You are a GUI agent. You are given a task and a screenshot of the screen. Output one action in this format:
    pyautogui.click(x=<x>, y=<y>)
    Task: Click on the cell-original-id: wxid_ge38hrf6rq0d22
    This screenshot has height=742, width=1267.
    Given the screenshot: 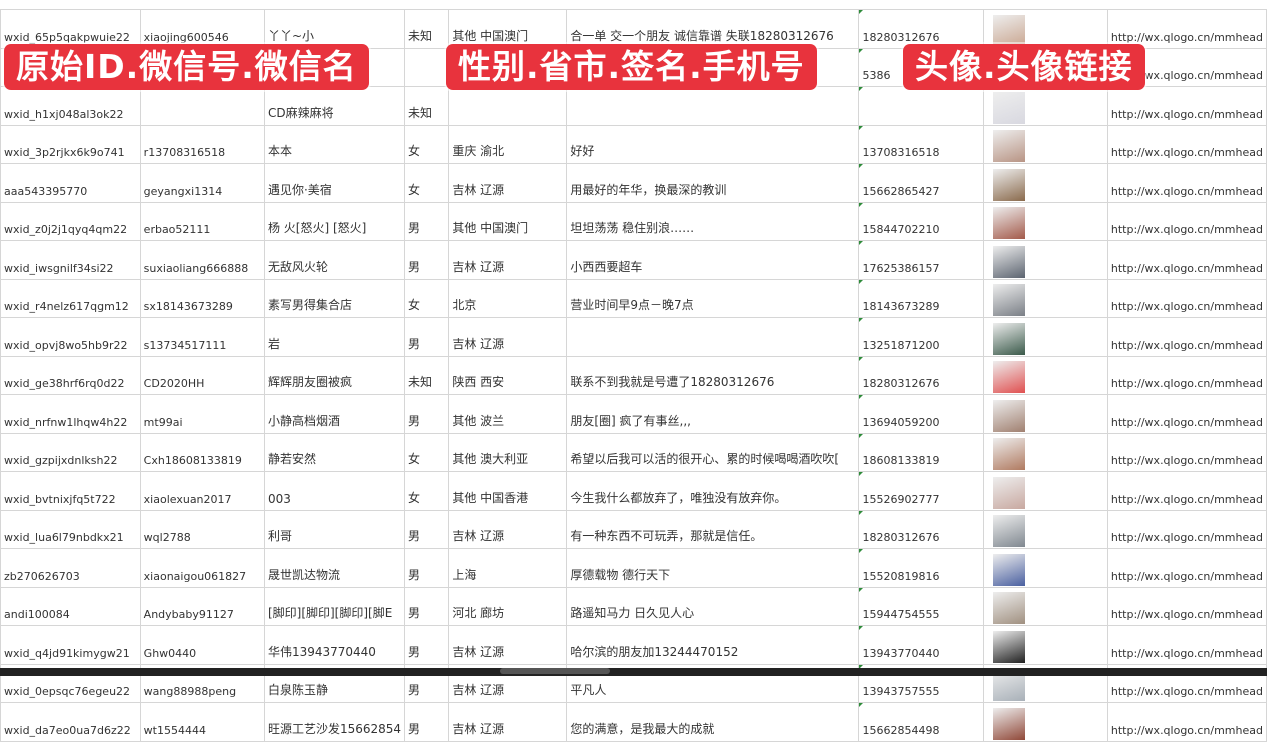 What is the action you would take?
    pyautogui.click(x=70, y=375)
    